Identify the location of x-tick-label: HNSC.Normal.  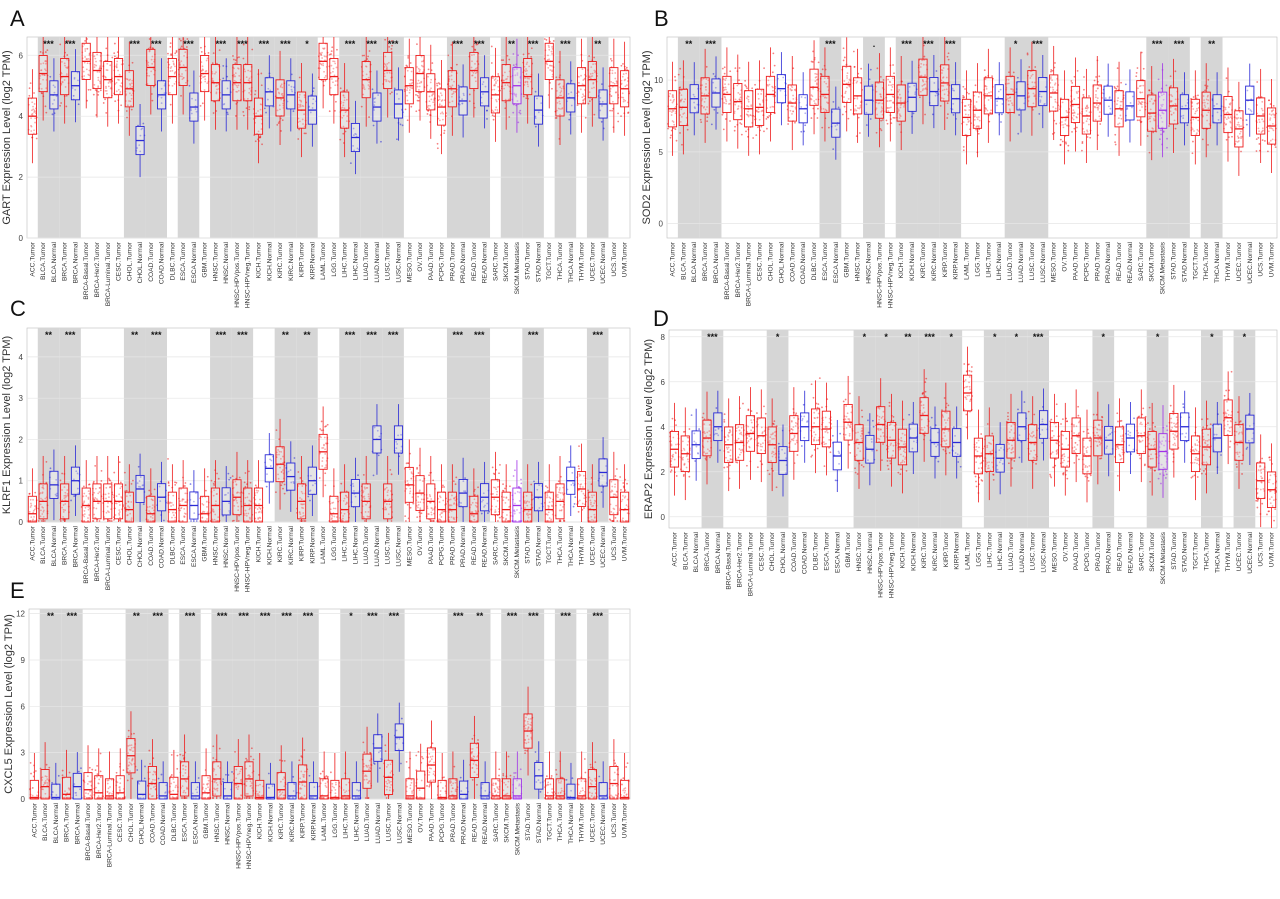
(226, 546).